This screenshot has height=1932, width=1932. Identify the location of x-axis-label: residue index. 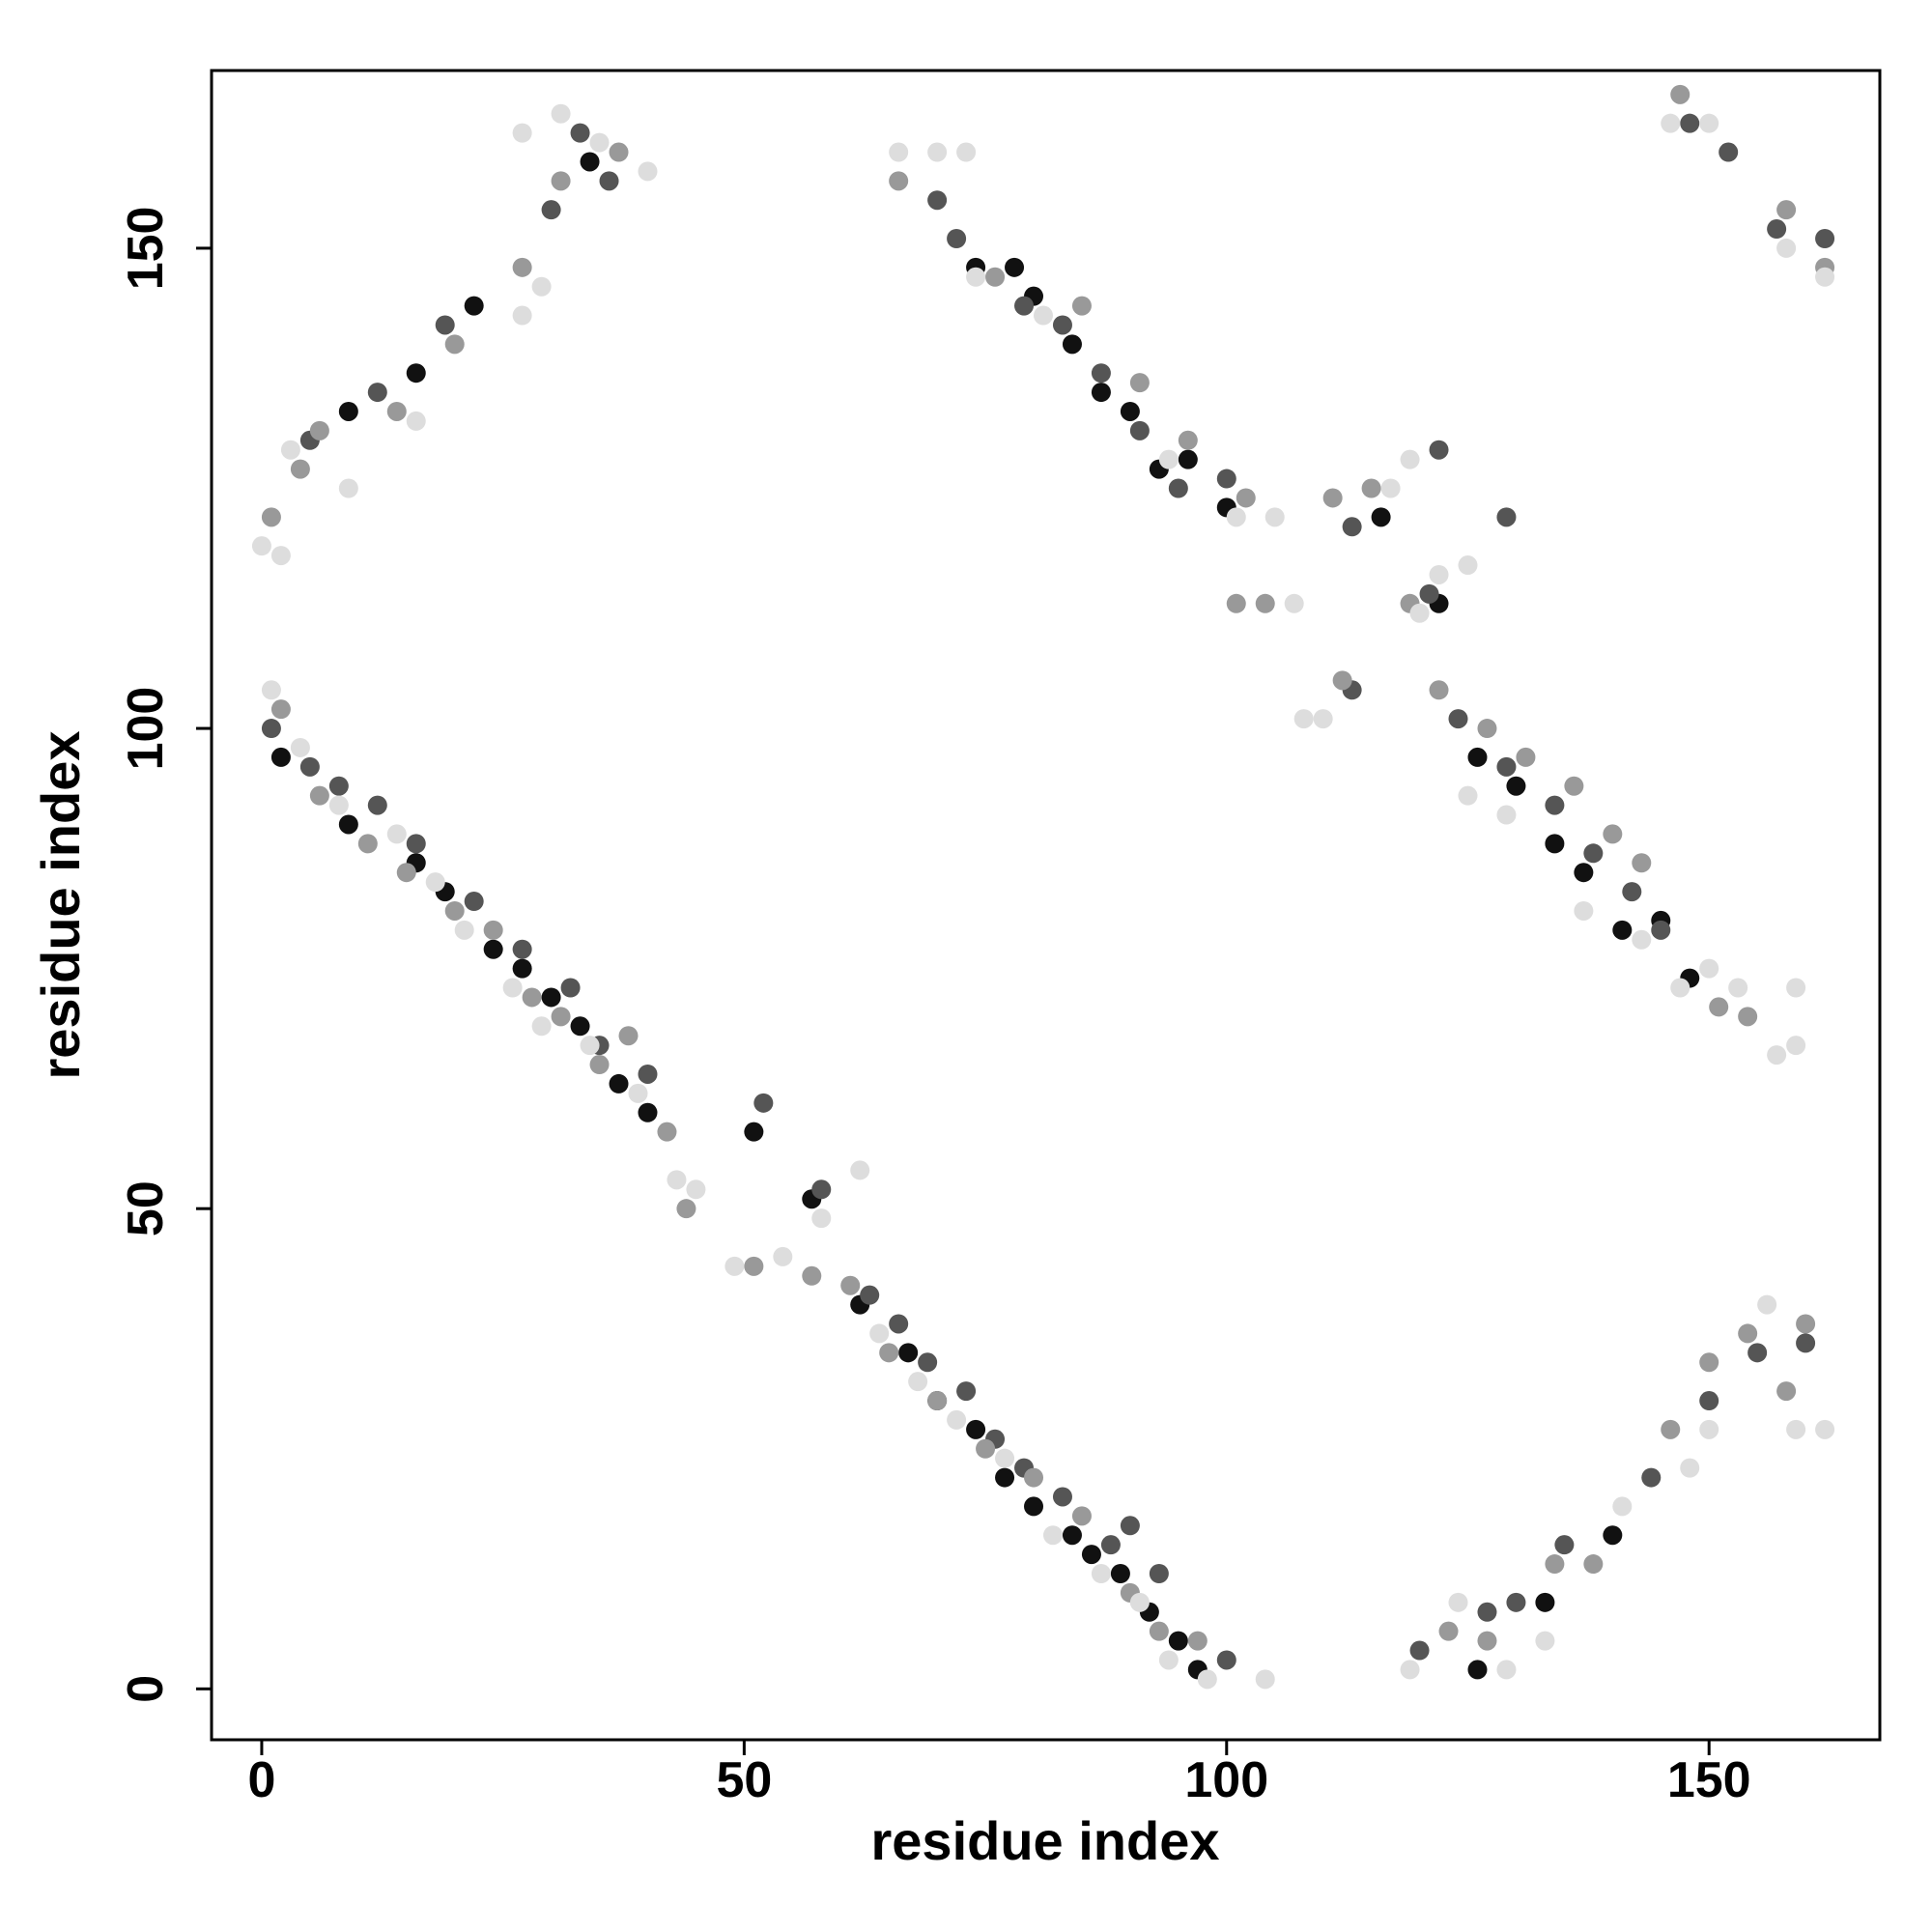
(1044, 1840).